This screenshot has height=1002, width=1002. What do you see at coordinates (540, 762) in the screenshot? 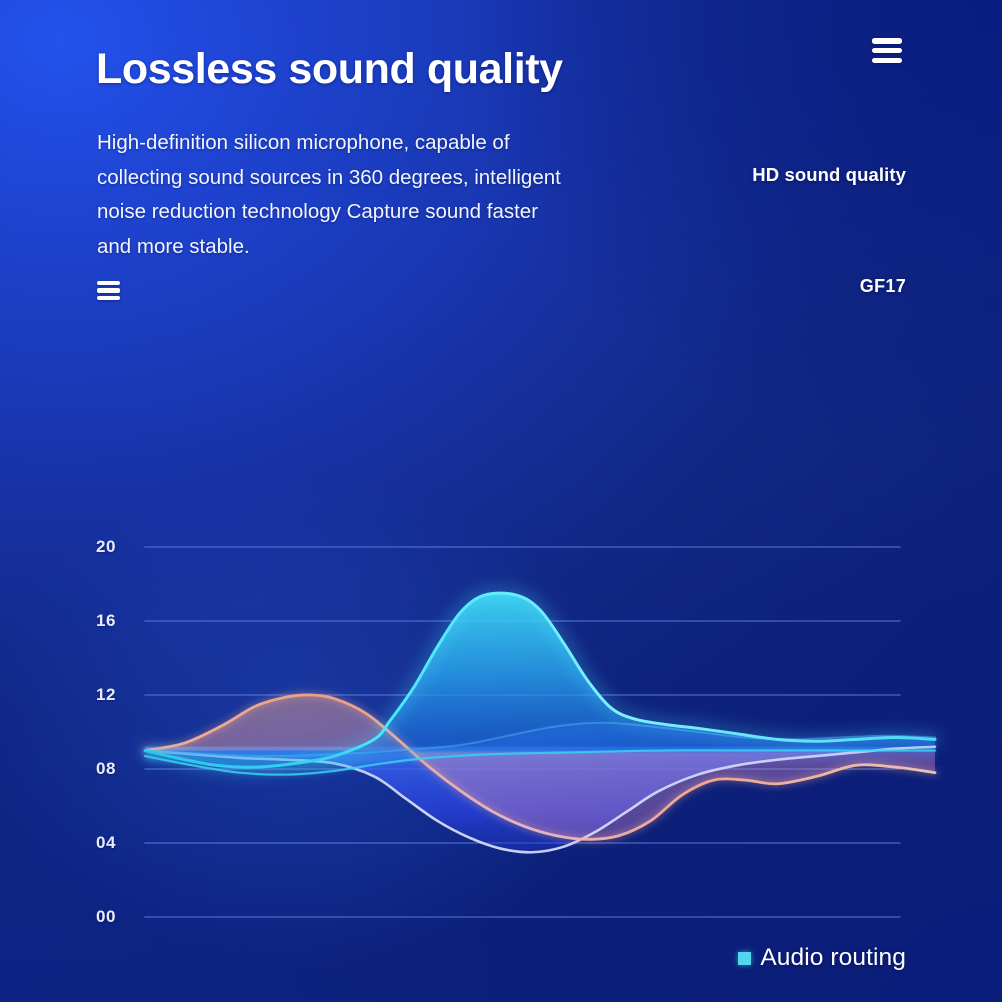
I see `series-area-filament` at bounding box center [540, 762].